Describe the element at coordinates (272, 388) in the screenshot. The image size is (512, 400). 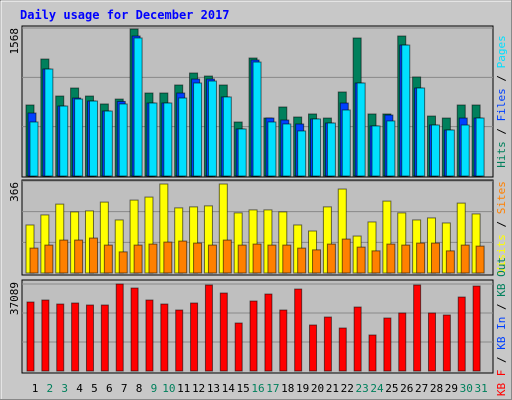
I see `x-tick-label: 17` at that location.